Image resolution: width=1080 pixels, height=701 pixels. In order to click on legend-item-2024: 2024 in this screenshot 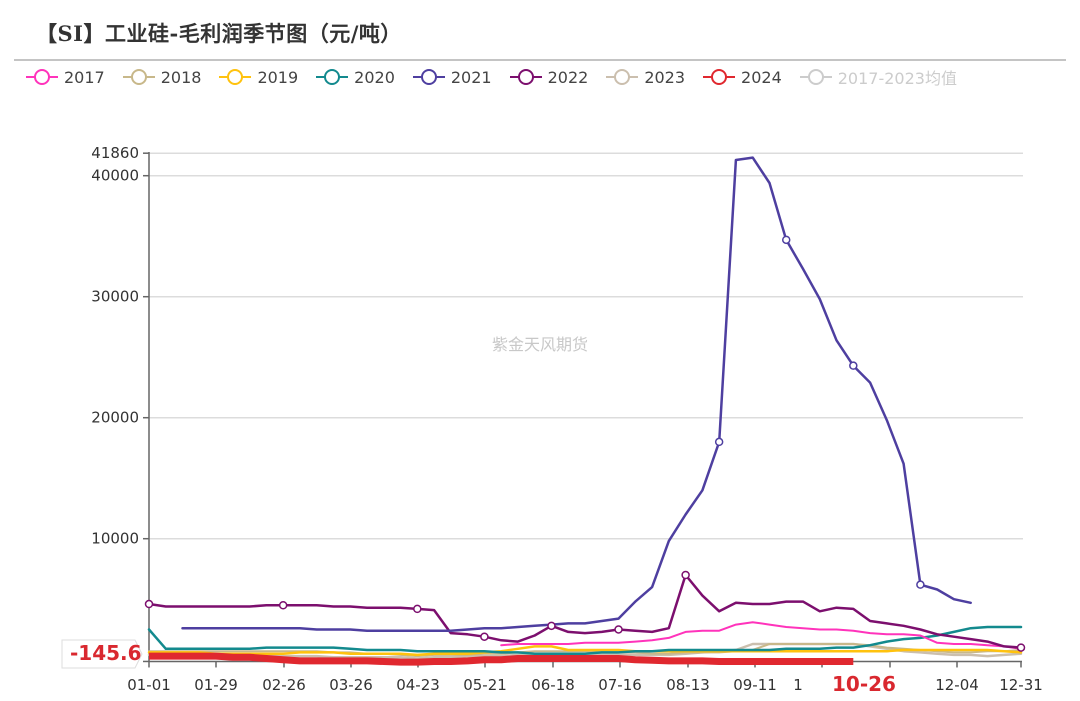, I will do `click(742, 77)`.